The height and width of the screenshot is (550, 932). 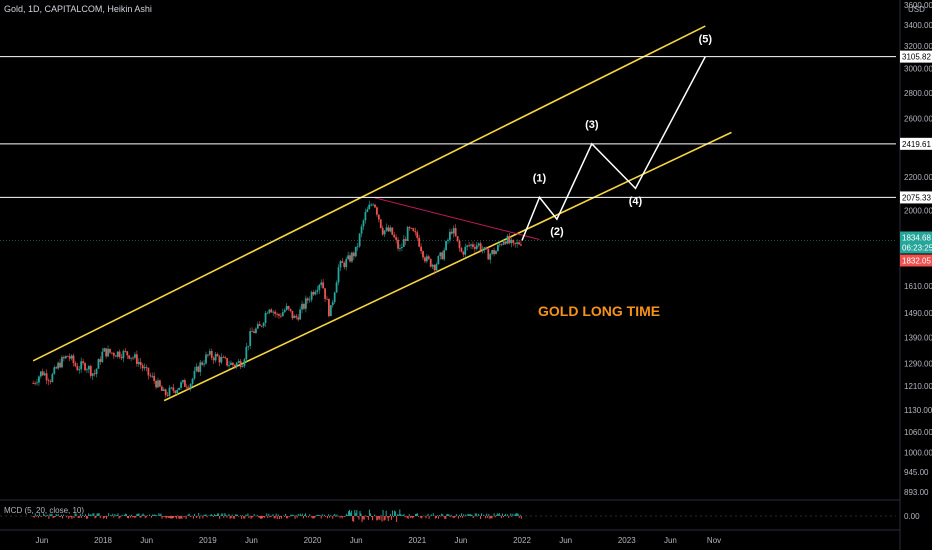 I want to click on macd-legend: MCD (5, 20, close, 10), so click(x=44, y=510).